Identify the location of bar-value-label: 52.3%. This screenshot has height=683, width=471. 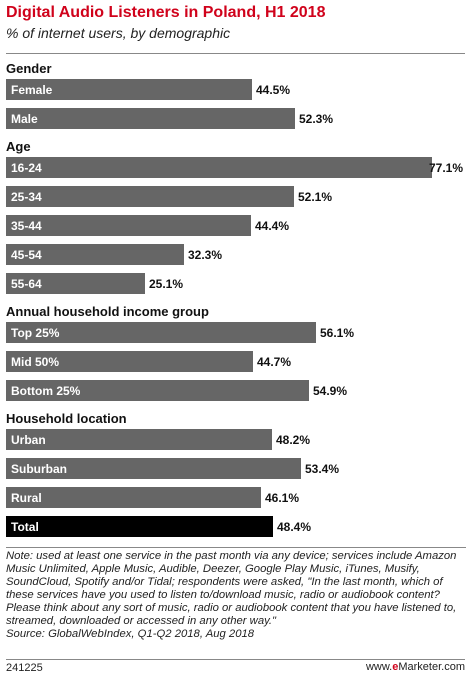
(316, 119).